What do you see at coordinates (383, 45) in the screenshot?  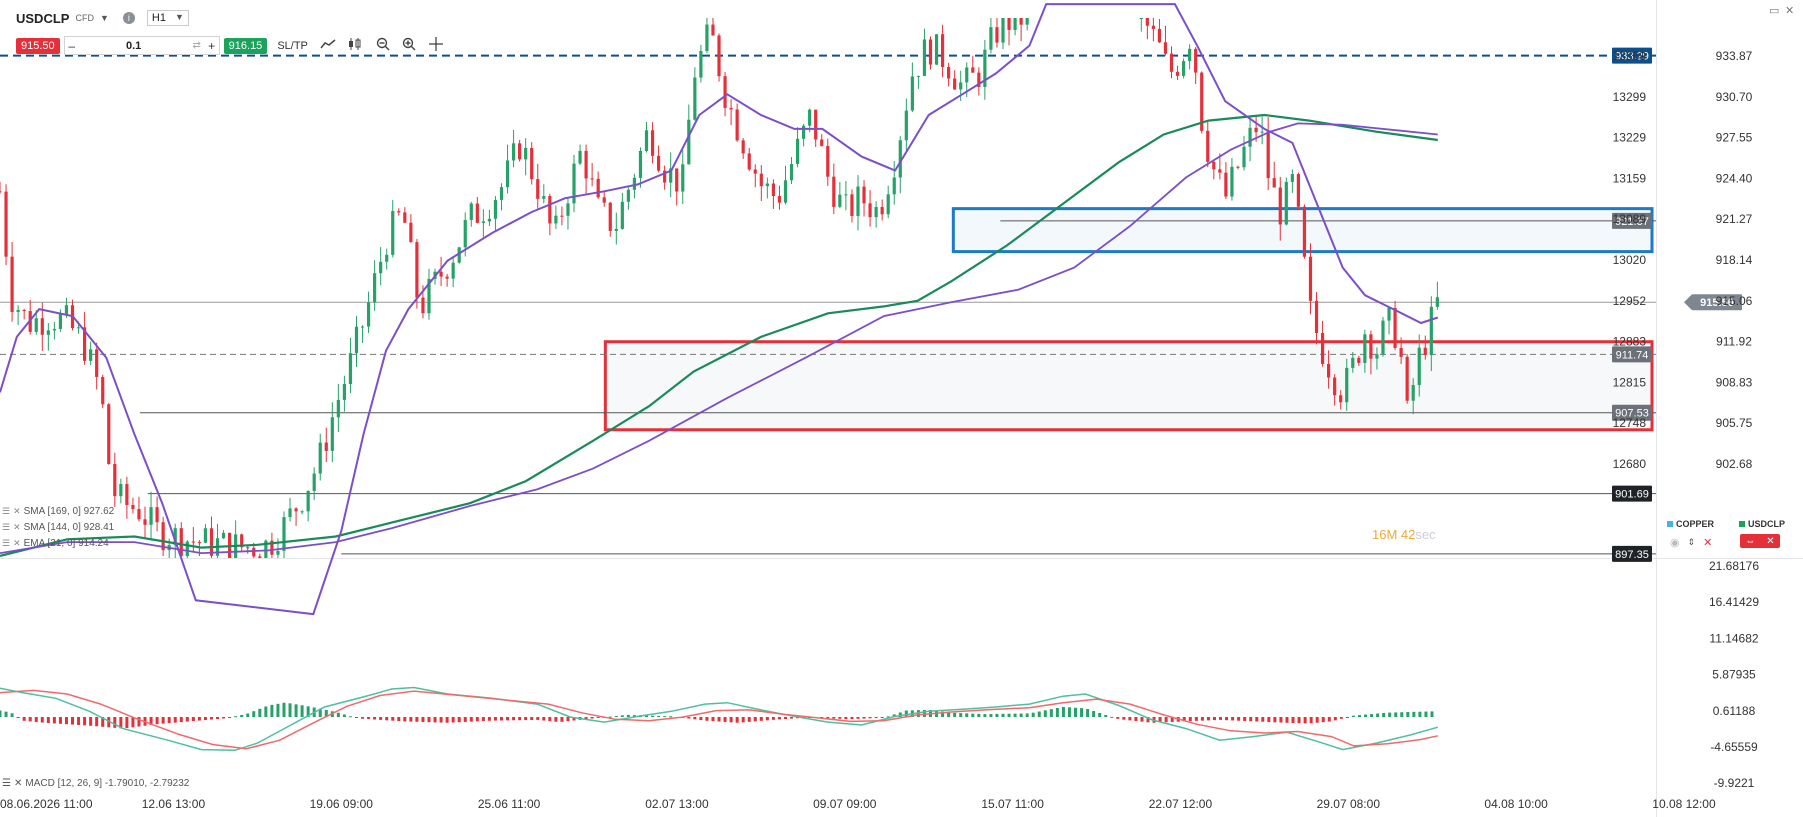 I see `zoom-out-icon` at bounding box center [383, 45].